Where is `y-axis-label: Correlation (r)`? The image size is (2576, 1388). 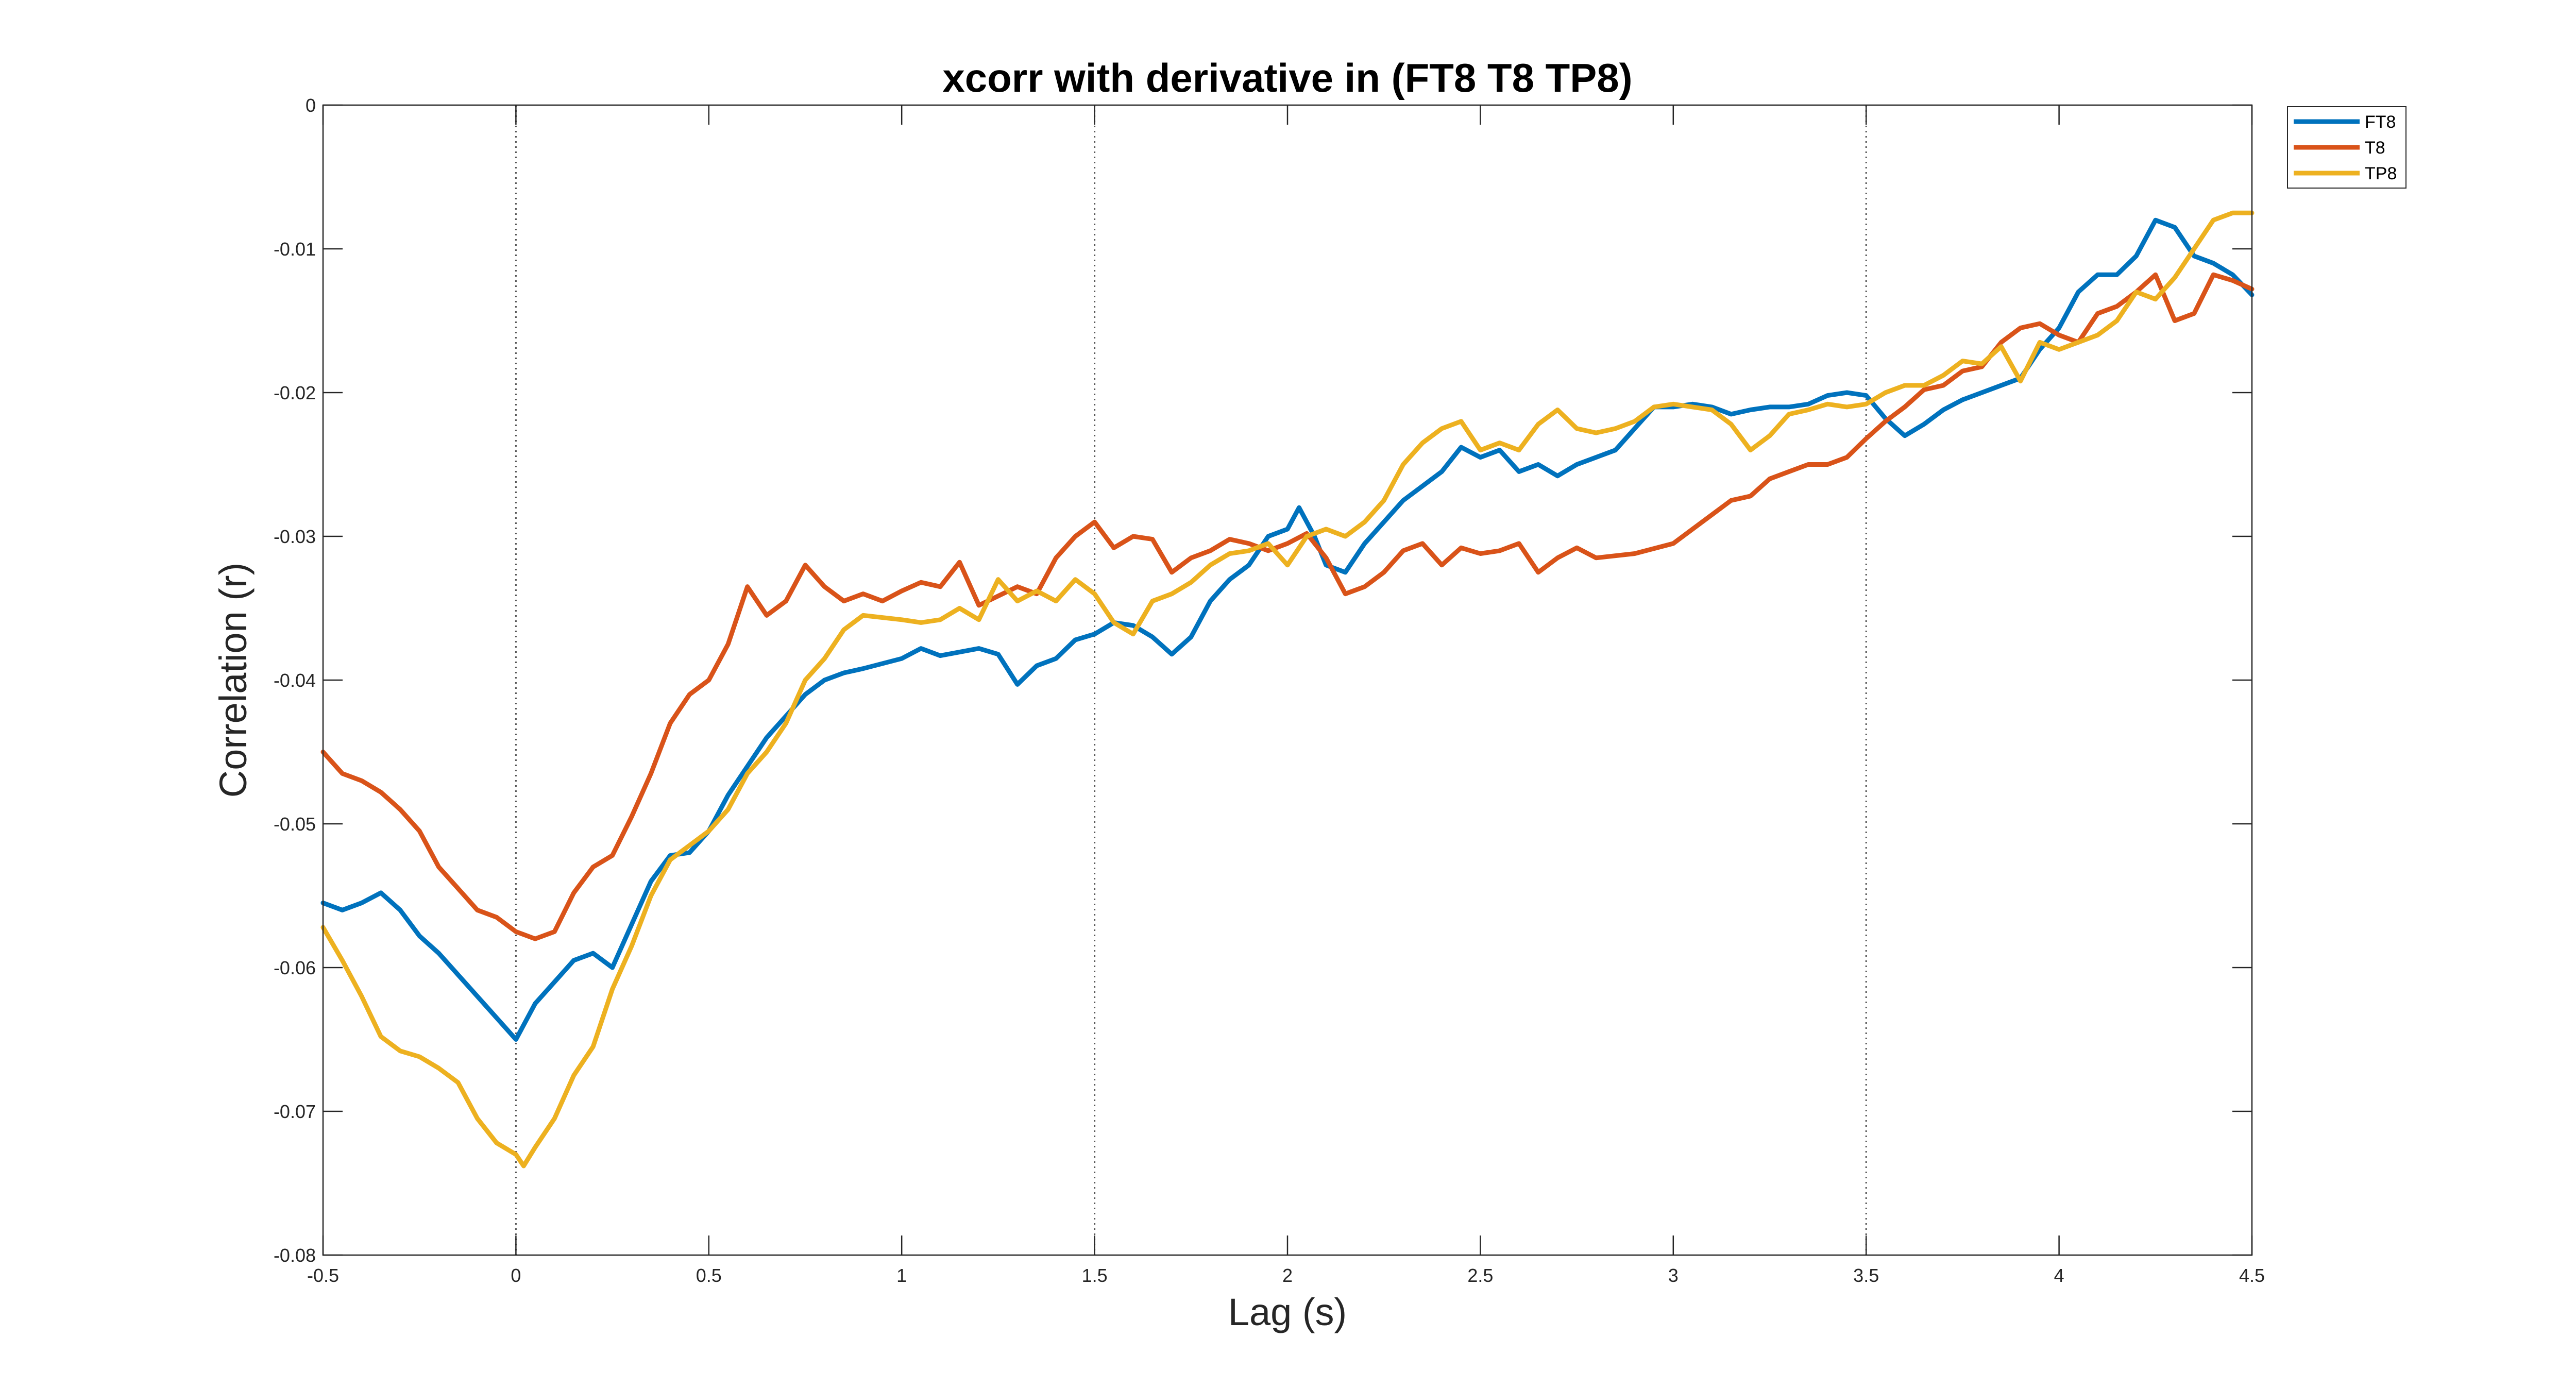
y-axis-label: Correlation (r) is located at coordinates (233, 680).